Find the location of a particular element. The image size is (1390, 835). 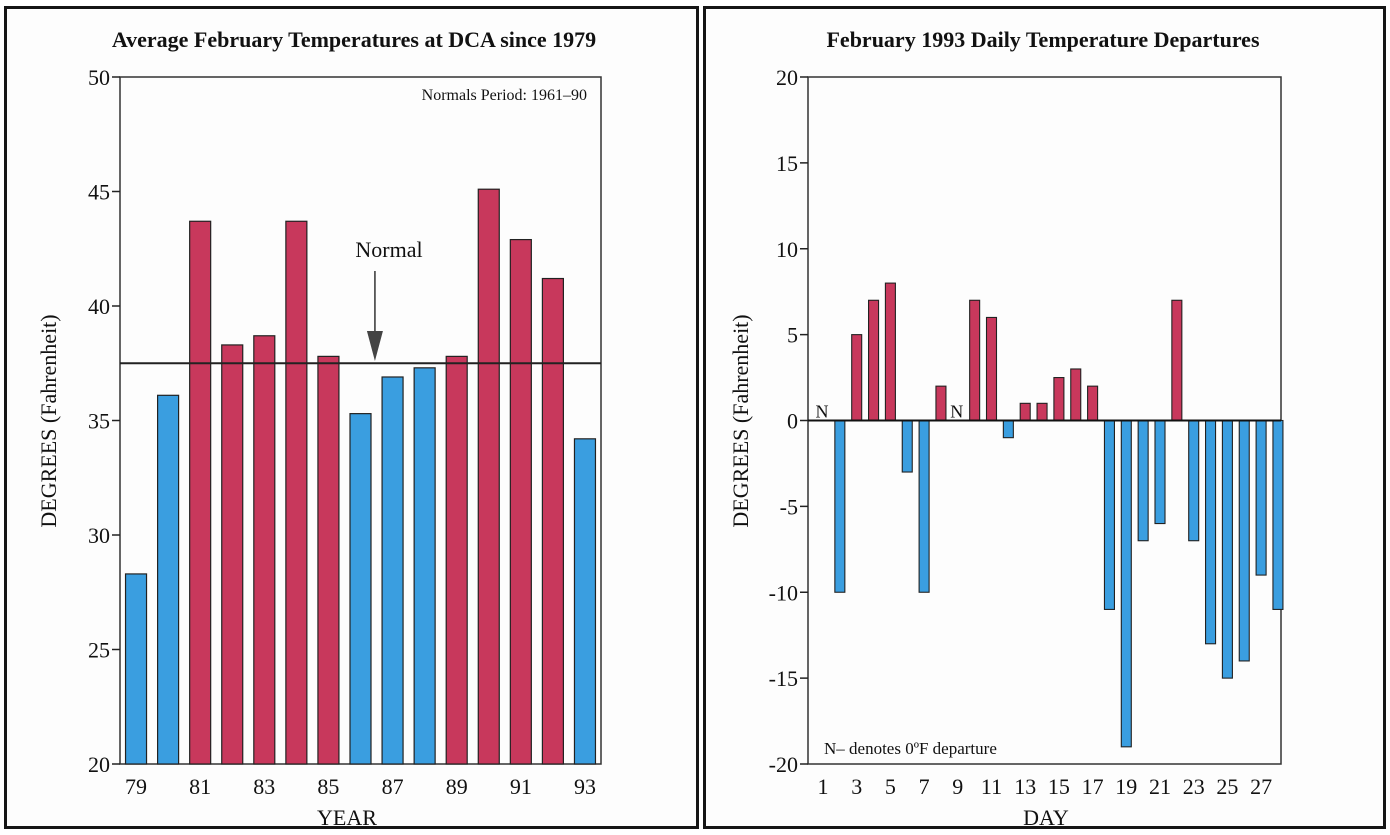

x-tick-label-5: 5 is located at coordinates (890, 786).